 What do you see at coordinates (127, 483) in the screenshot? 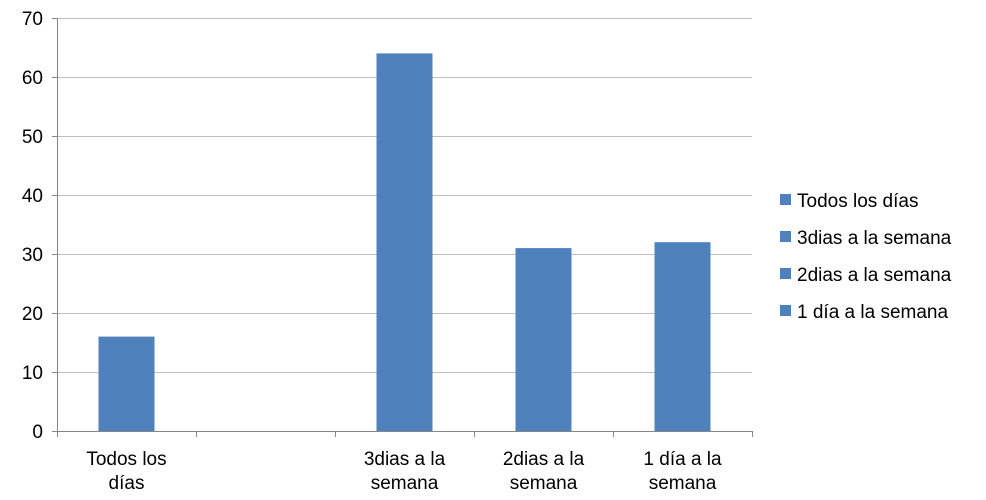
I see `x-tick-label-0-line-1: días` at bounding box center [127, 483].